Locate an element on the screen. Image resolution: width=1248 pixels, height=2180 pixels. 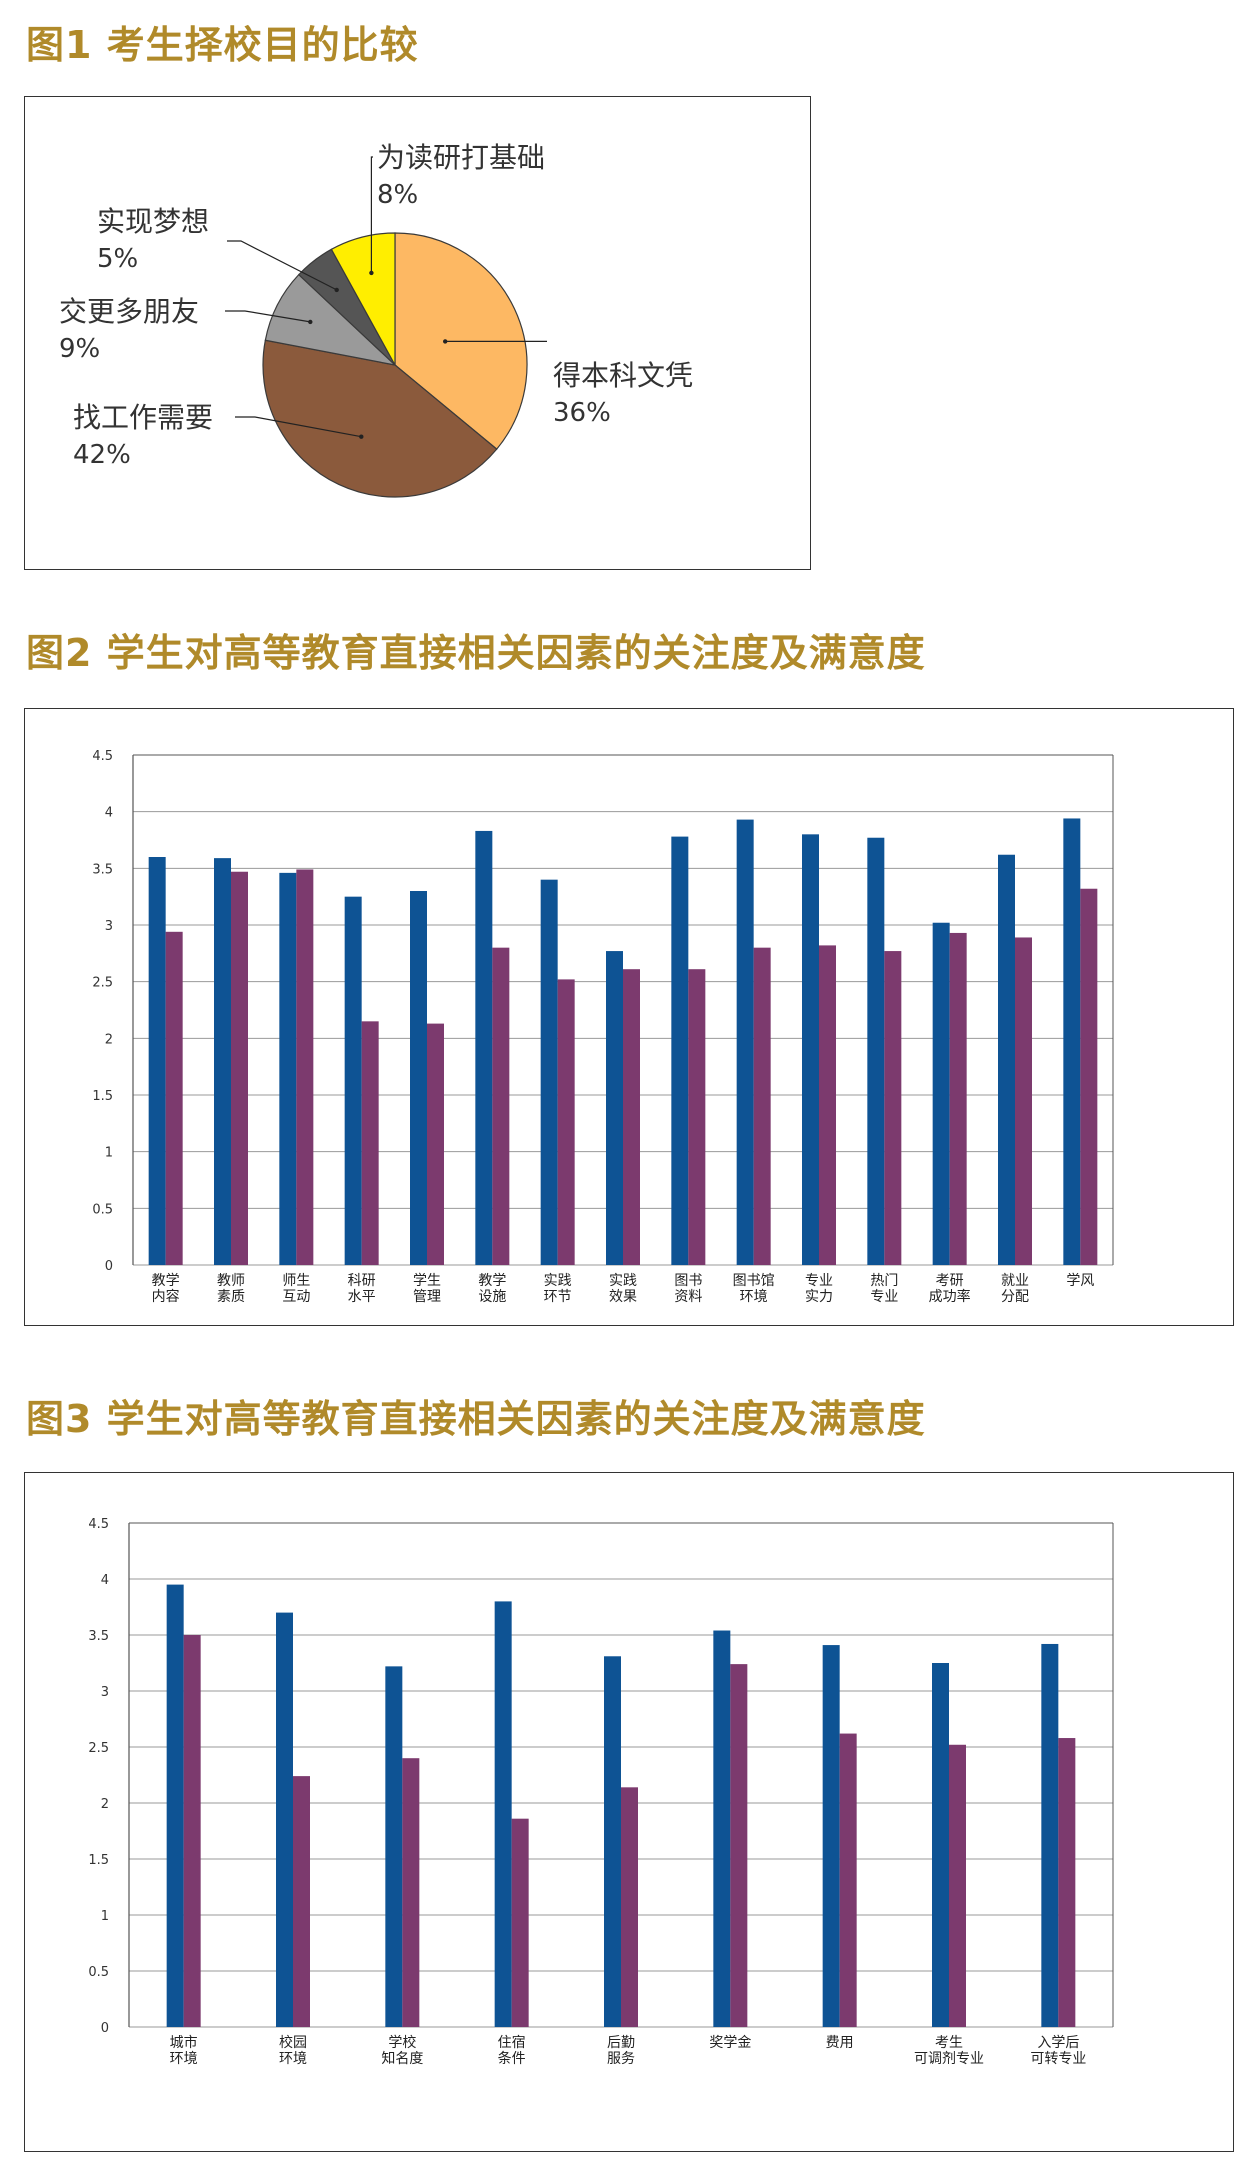
x-tick-label-line: 考生 is located at coordinates (949, 2043).